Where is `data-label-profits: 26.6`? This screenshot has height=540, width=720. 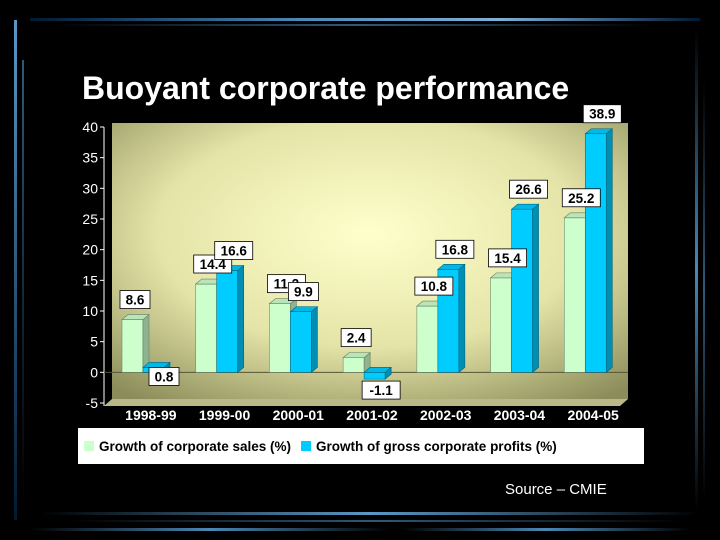 data-label-profits: 26.6 is located at coordinates (528, 189).